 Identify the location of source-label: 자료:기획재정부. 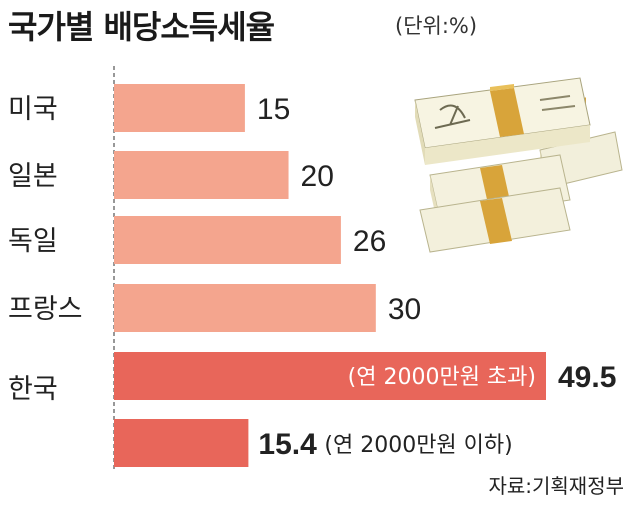
(556, 486).